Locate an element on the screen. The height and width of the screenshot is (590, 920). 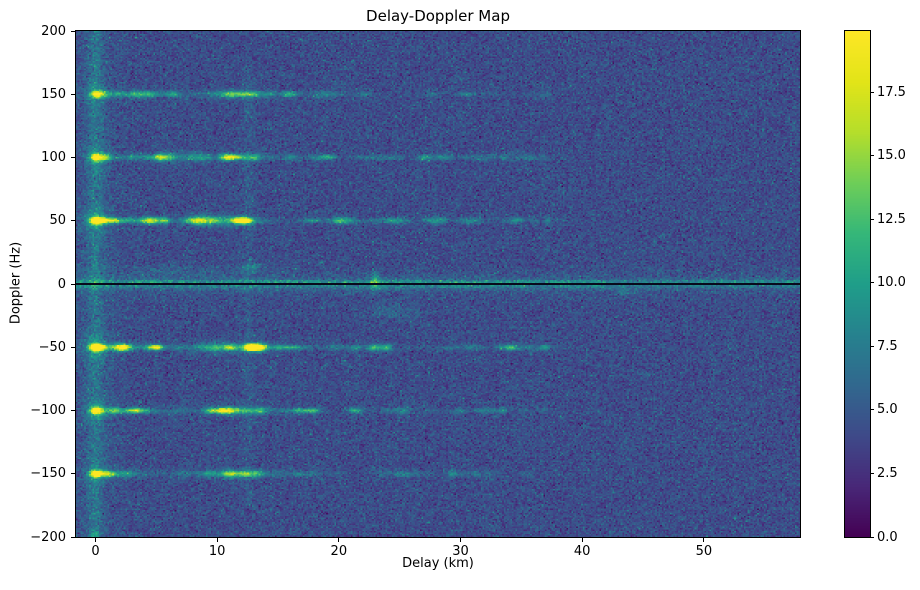
x-tick-label: 50 is located at coordinates (704, 551).